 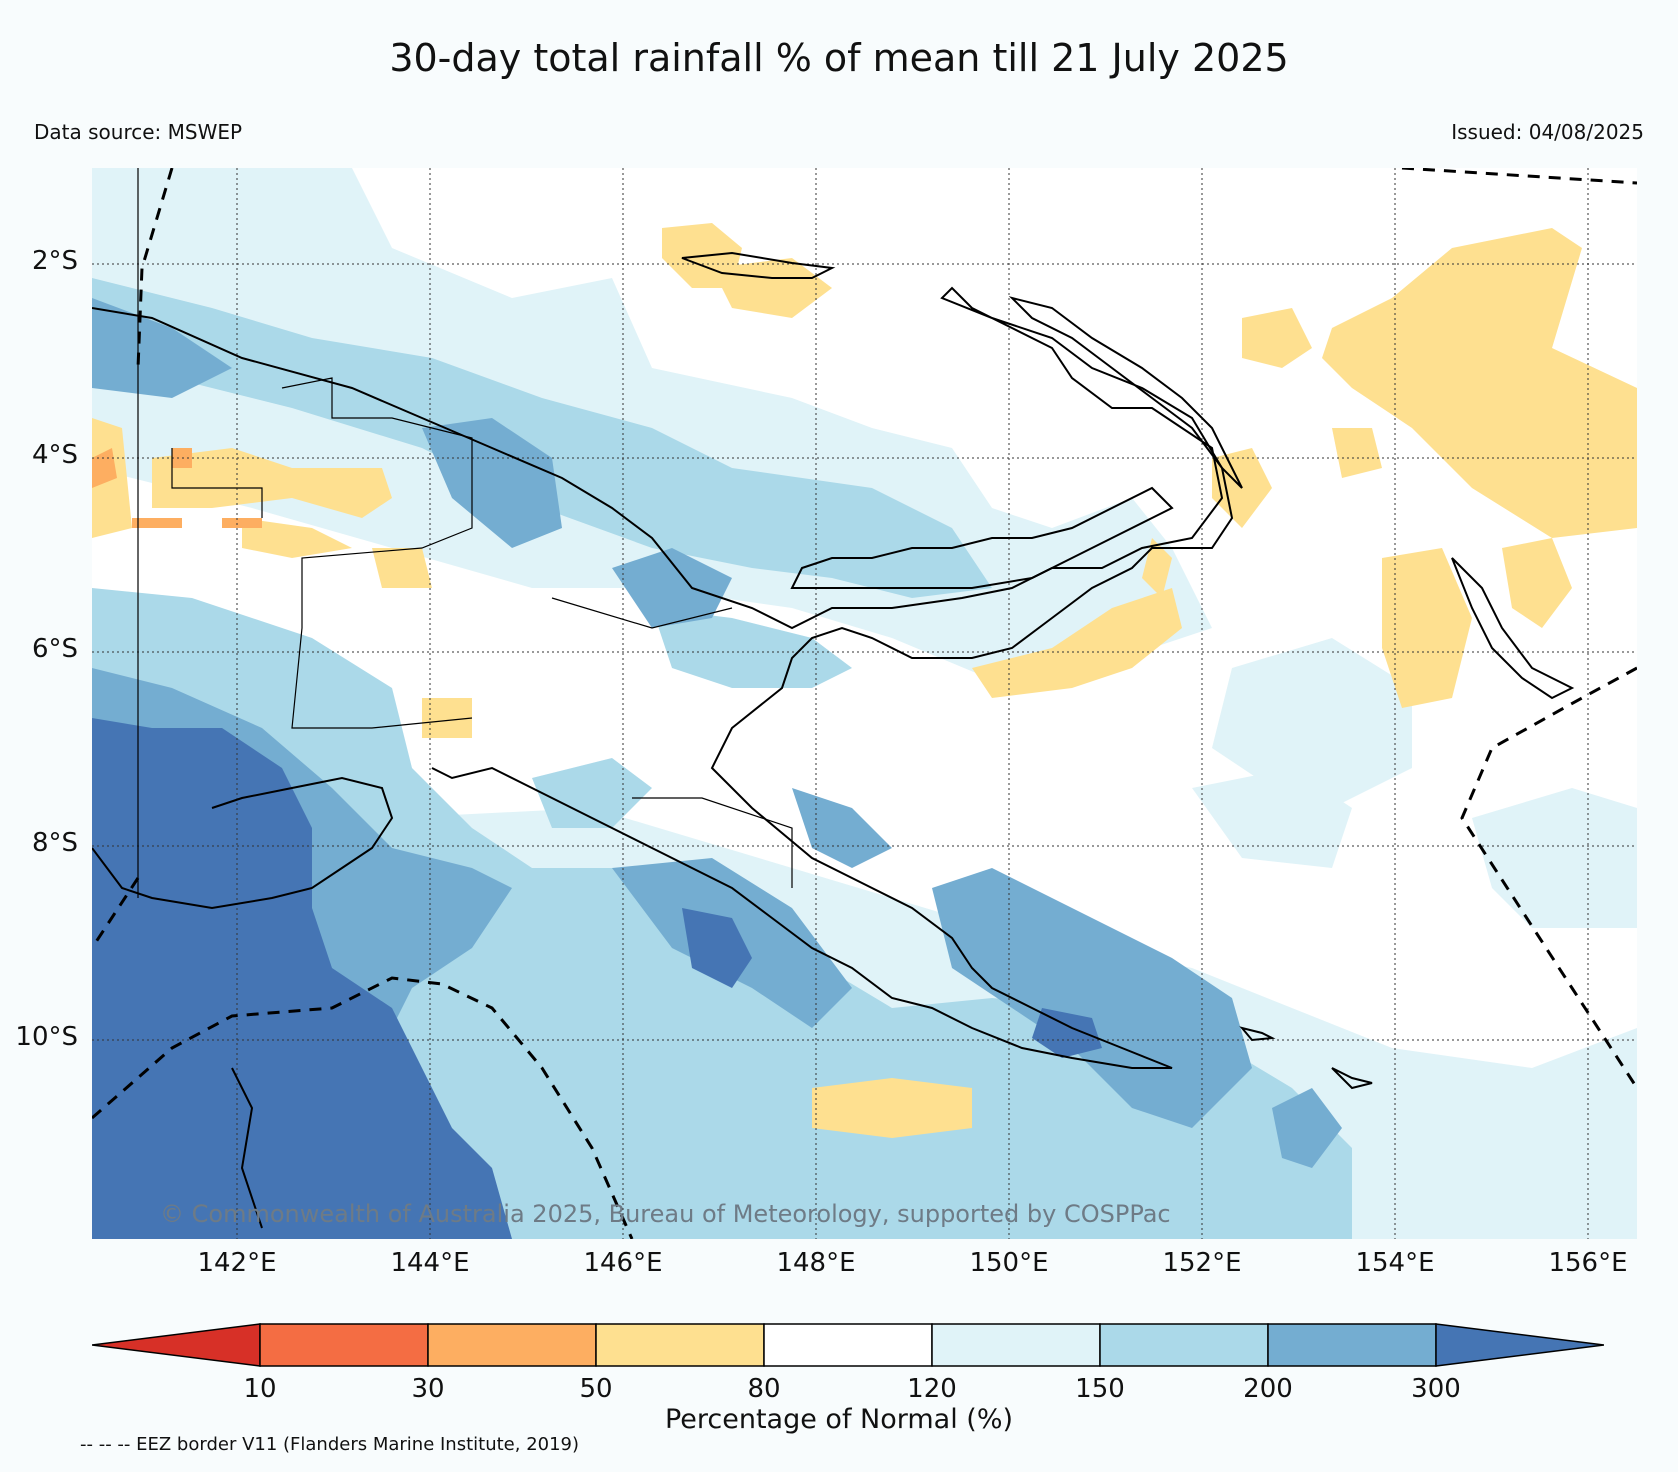 What do you see at coordinates (1547, 132) in the screenshot?
I see `issued-date-label: Issued: 04/08/2025` at bounding box center [1547, 132].